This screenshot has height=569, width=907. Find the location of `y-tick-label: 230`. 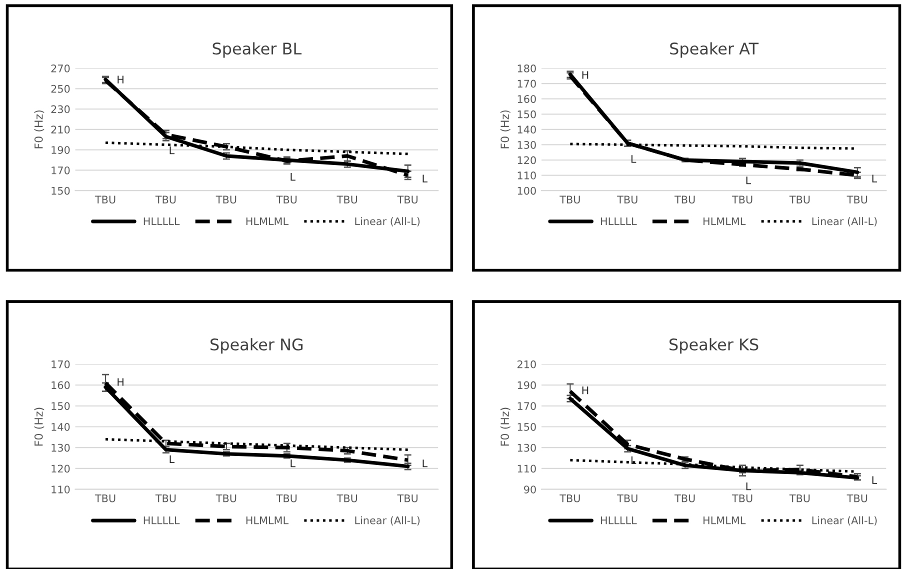

y-tick-label: 230 is located at coordinates (60, 109).